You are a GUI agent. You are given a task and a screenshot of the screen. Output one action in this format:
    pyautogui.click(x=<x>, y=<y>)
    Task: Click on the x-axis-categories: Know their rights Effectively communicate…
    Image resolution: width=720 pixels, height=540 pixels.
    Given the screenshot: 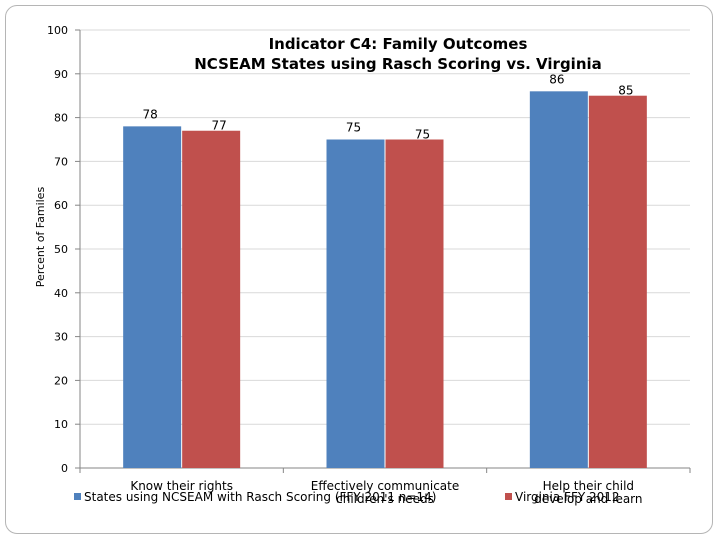 What is the action you would take?
    pyautogui.click(x=386, y=492)
    